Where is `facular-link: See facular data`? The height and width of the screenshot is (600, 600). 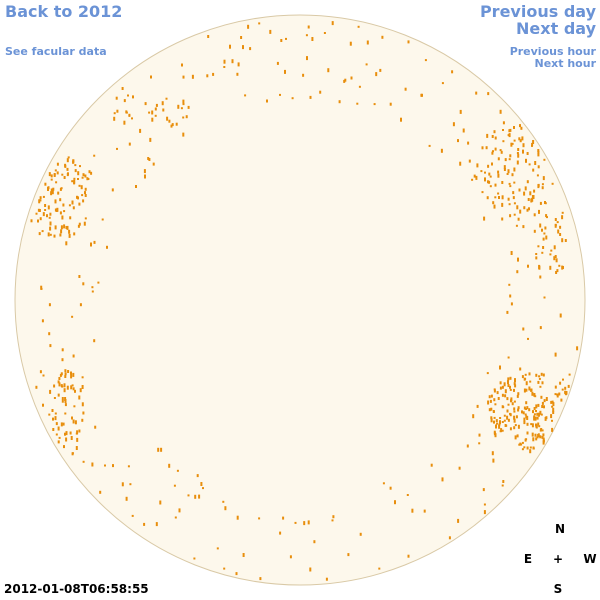 facular-link: See facular data is located at coordinates (56, 51).